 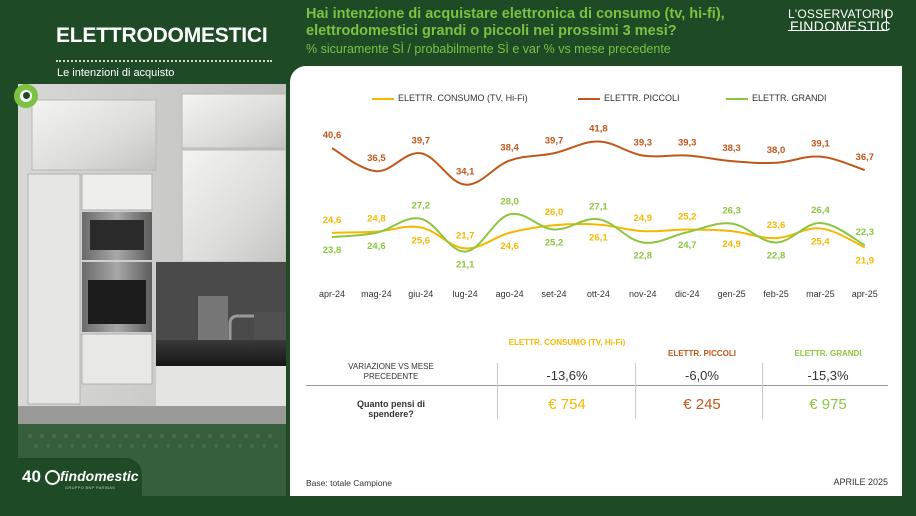 I want to click on data-label-grandi: 28,0, so click(x=509, y=201).